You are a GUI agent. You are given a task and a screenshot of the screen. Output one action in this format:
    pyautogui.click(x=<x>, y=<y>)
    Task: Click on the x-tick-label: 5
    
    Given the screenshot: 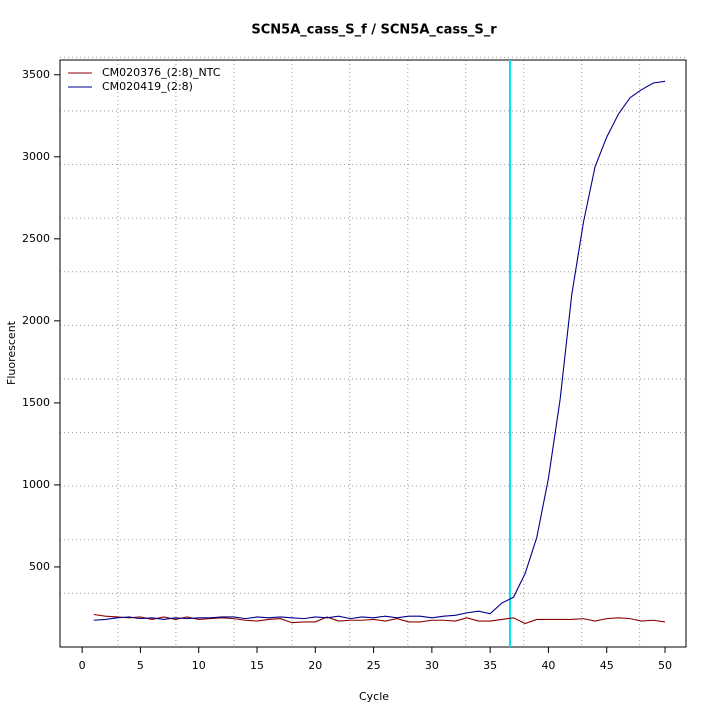 What is the action you would take?
    pyautogui.click(x=140, y=665)
    